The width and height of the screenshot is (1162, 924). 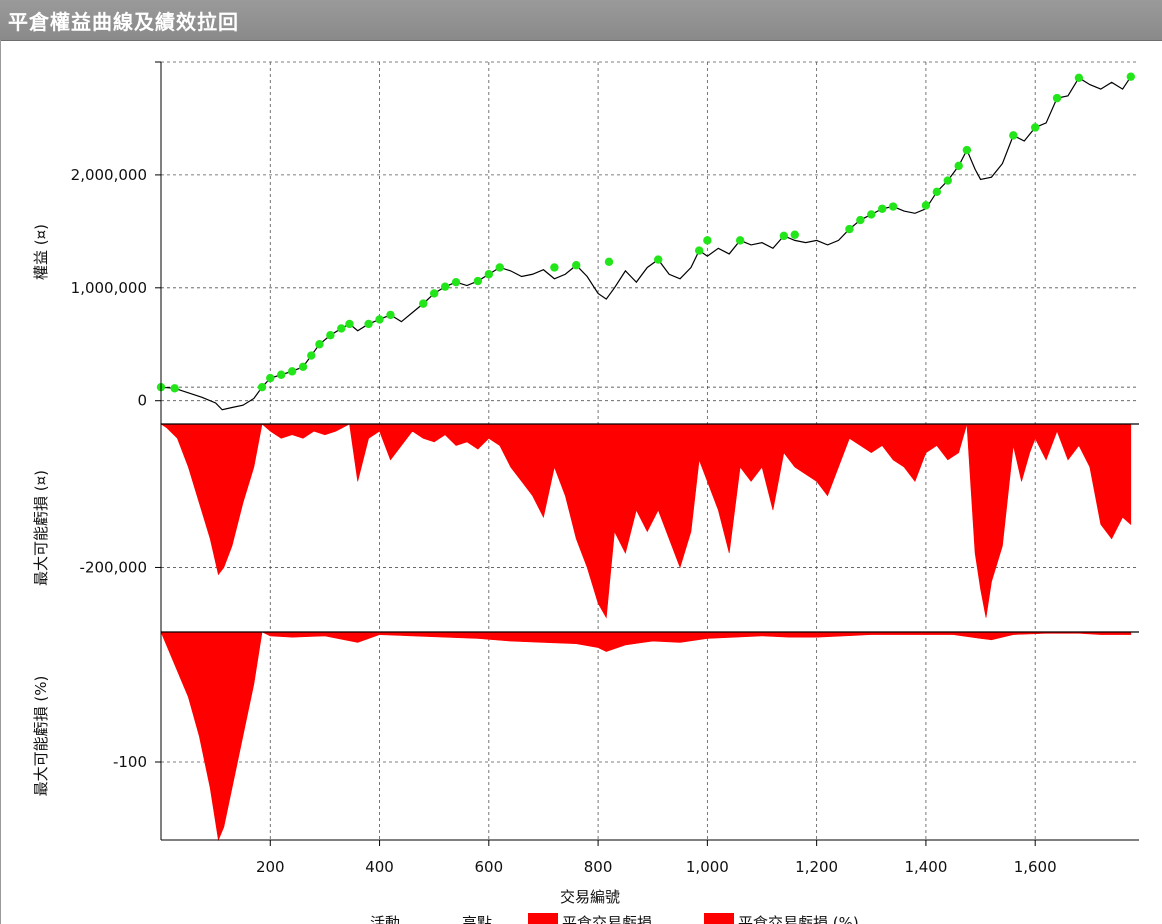 I want to click on title-bar: 平倉權益曲線及績效拉回, so click(x=581, y=20).